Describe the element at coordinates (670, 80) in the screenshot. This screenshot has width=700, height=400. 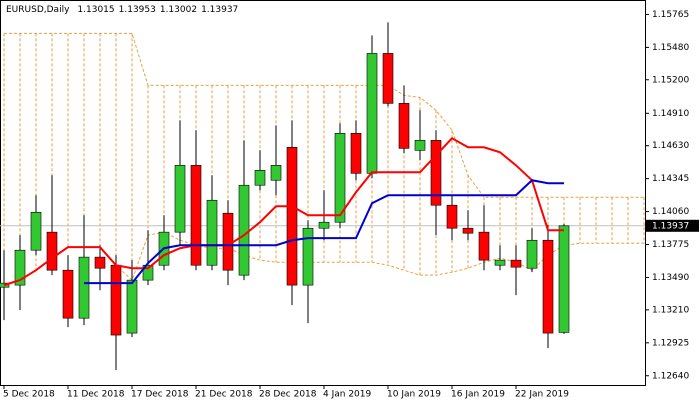
I see `y-tick-label: 1.15200` at that location.